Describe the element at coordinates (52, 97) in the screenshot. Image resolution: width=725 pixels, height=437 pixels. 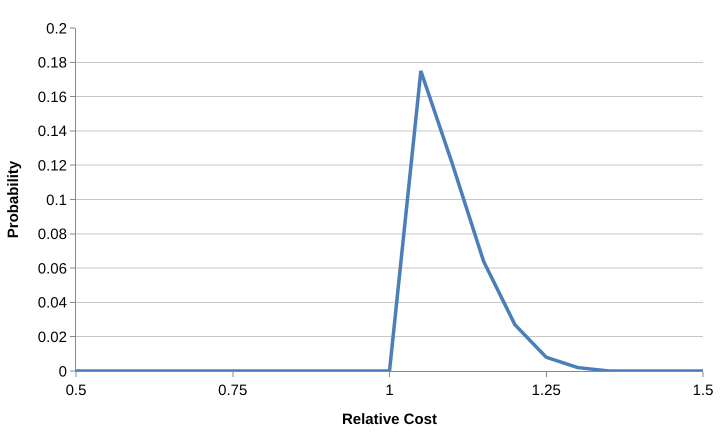
I see `y-tick-label: 0.16` at that location.